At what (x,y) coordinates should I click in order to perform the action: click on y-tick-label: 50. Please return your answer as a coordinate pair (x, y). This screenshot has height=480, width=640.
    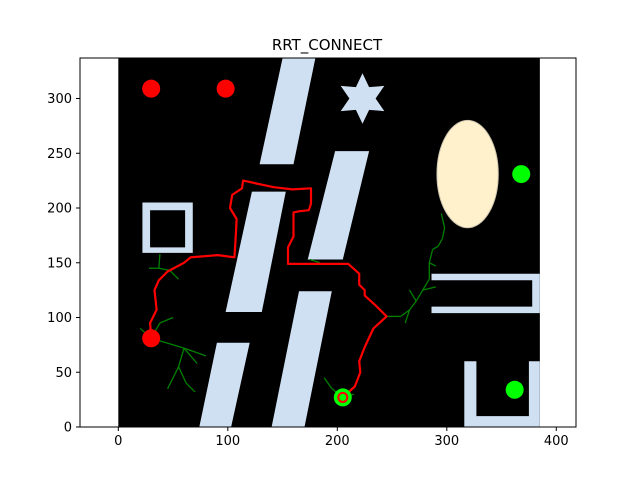
    Looking at the image, I should click on (63, 373).